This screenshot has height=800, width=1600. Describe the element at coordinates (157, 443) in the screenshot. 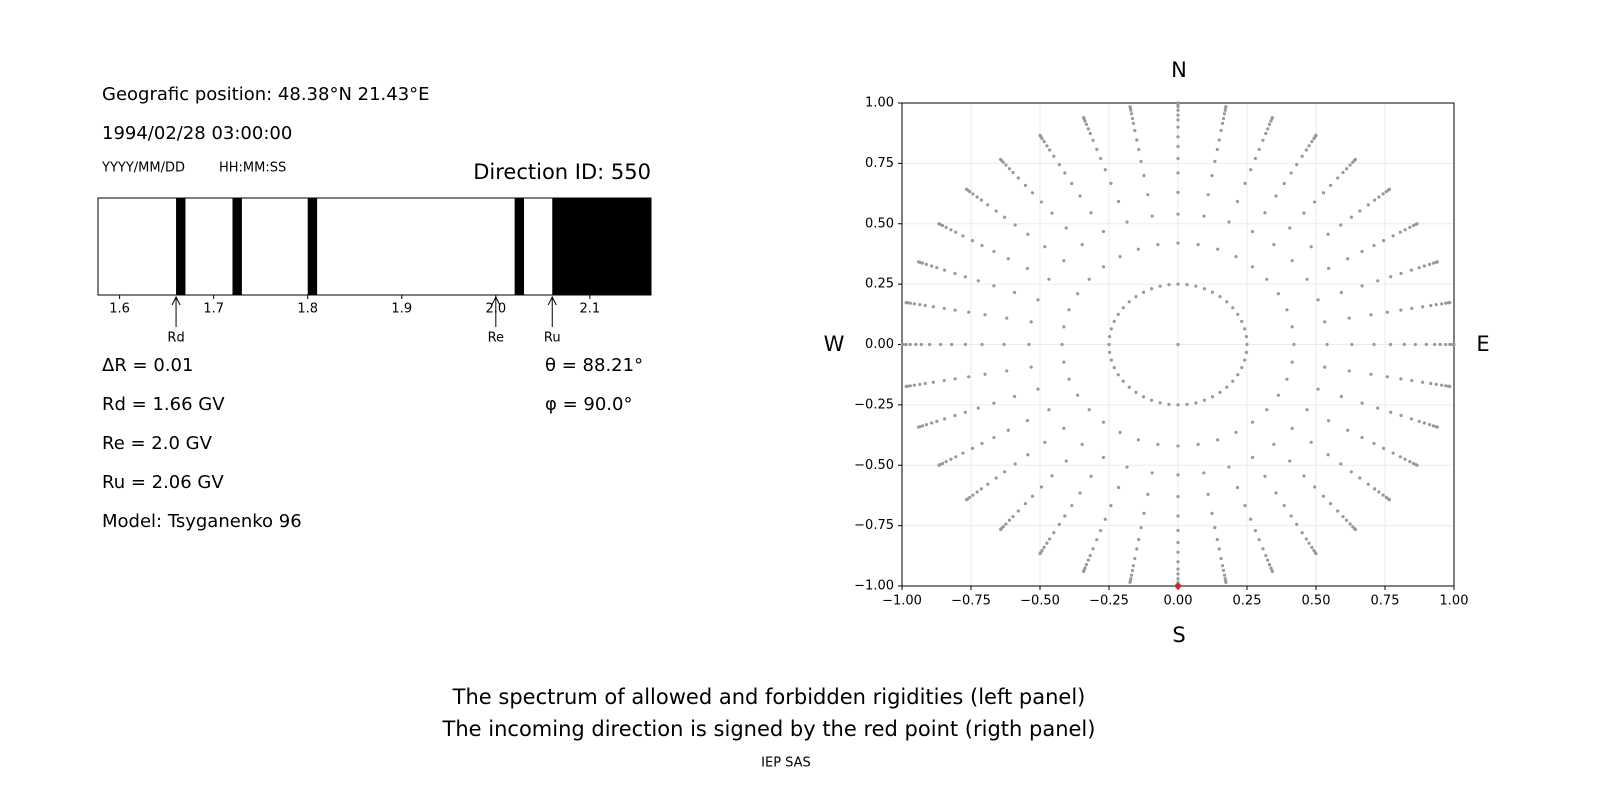

I see `info-line: Re = 2.0 GV` at that location.